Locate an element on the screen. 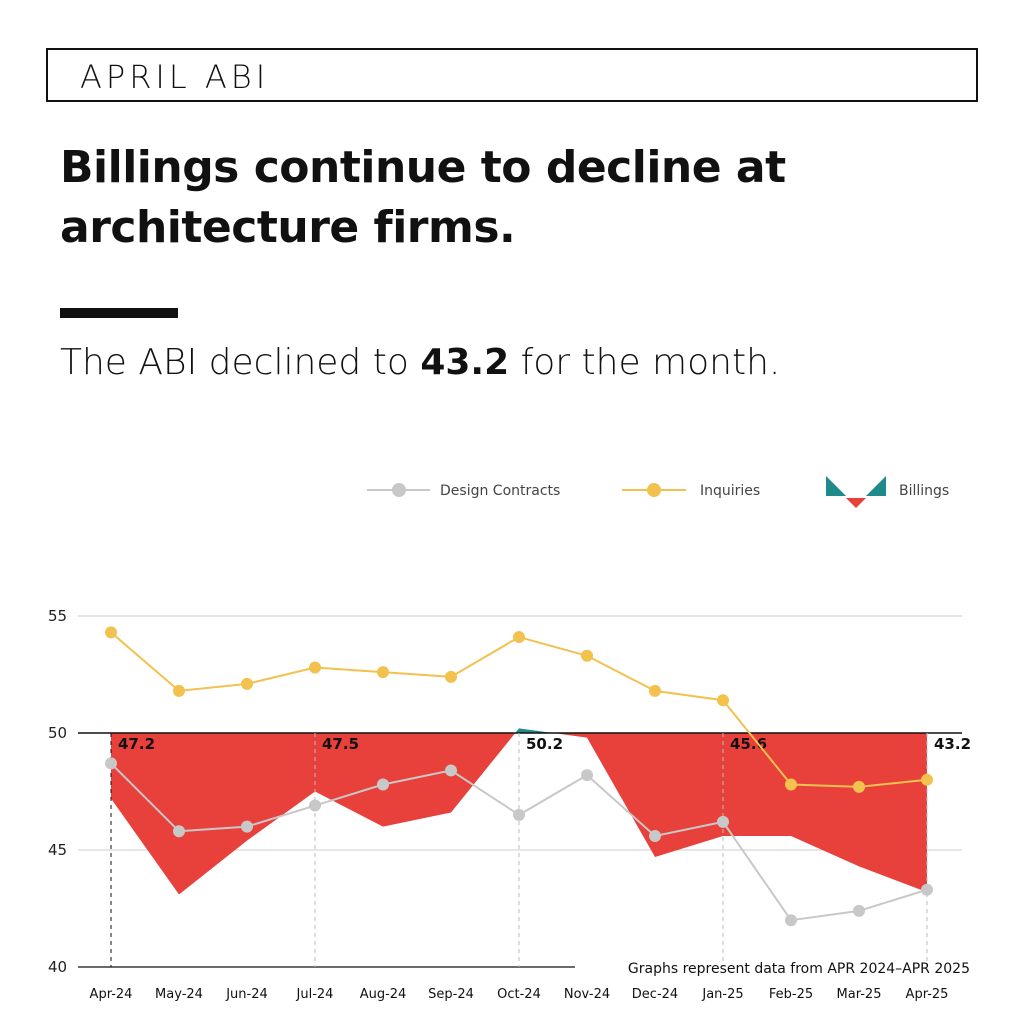 The image size is (1024, 1024). x-tick-label: Dec-24 is located at coordinates (655, 994).